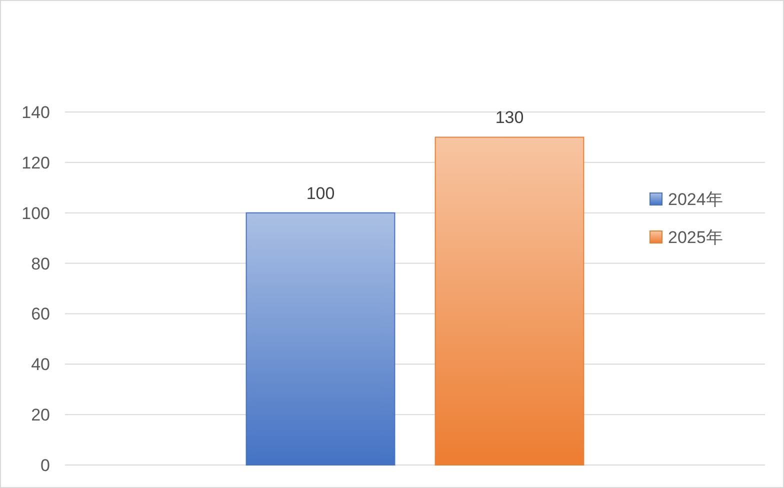 This screenshot has width=784, height=488. Describe the element at coordinates (40, 314) in the screenshot. I see `y-tick-label: 60` at that location.